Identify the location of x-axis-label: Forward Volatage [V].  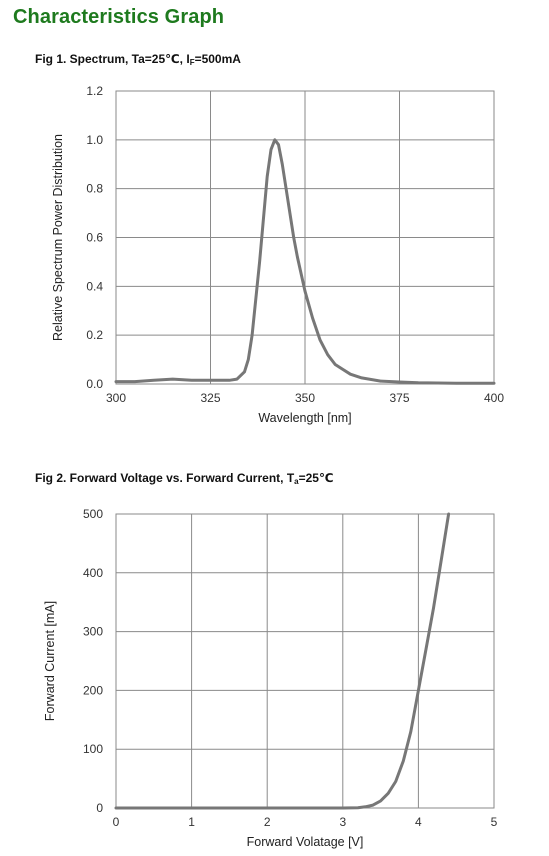
(305, 842).